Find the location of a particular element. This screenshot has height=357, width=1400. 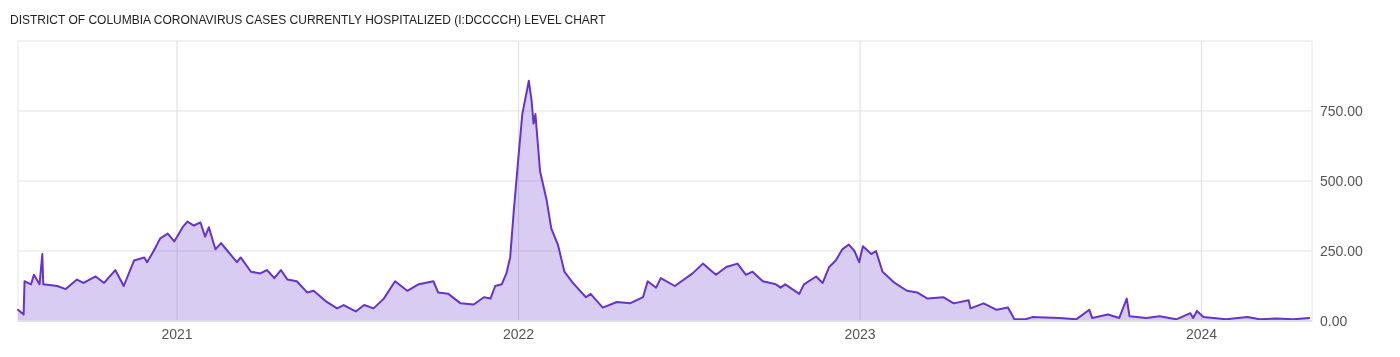

chart-title: DISTRICT OF COLUMBIA CORONAVIRUS CASES CURRENTLY HOSPITALIZED (I:DCCCCH) LEVEL CHART is located at coordinates (308, 20).